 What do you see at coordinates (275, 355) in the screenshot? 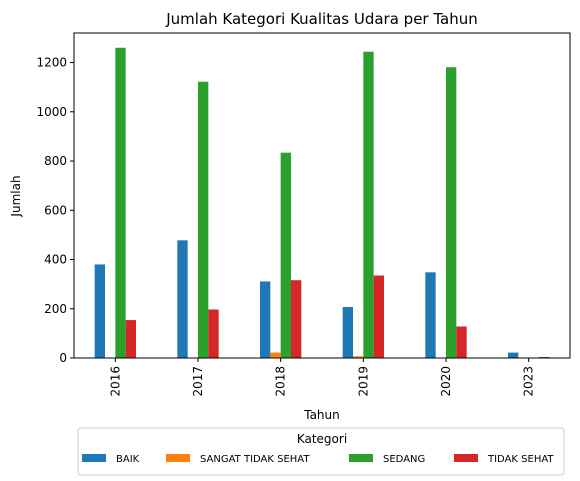
I see `bar-sangat-tidak-sehat-2018` at bounding box center [275, 355].